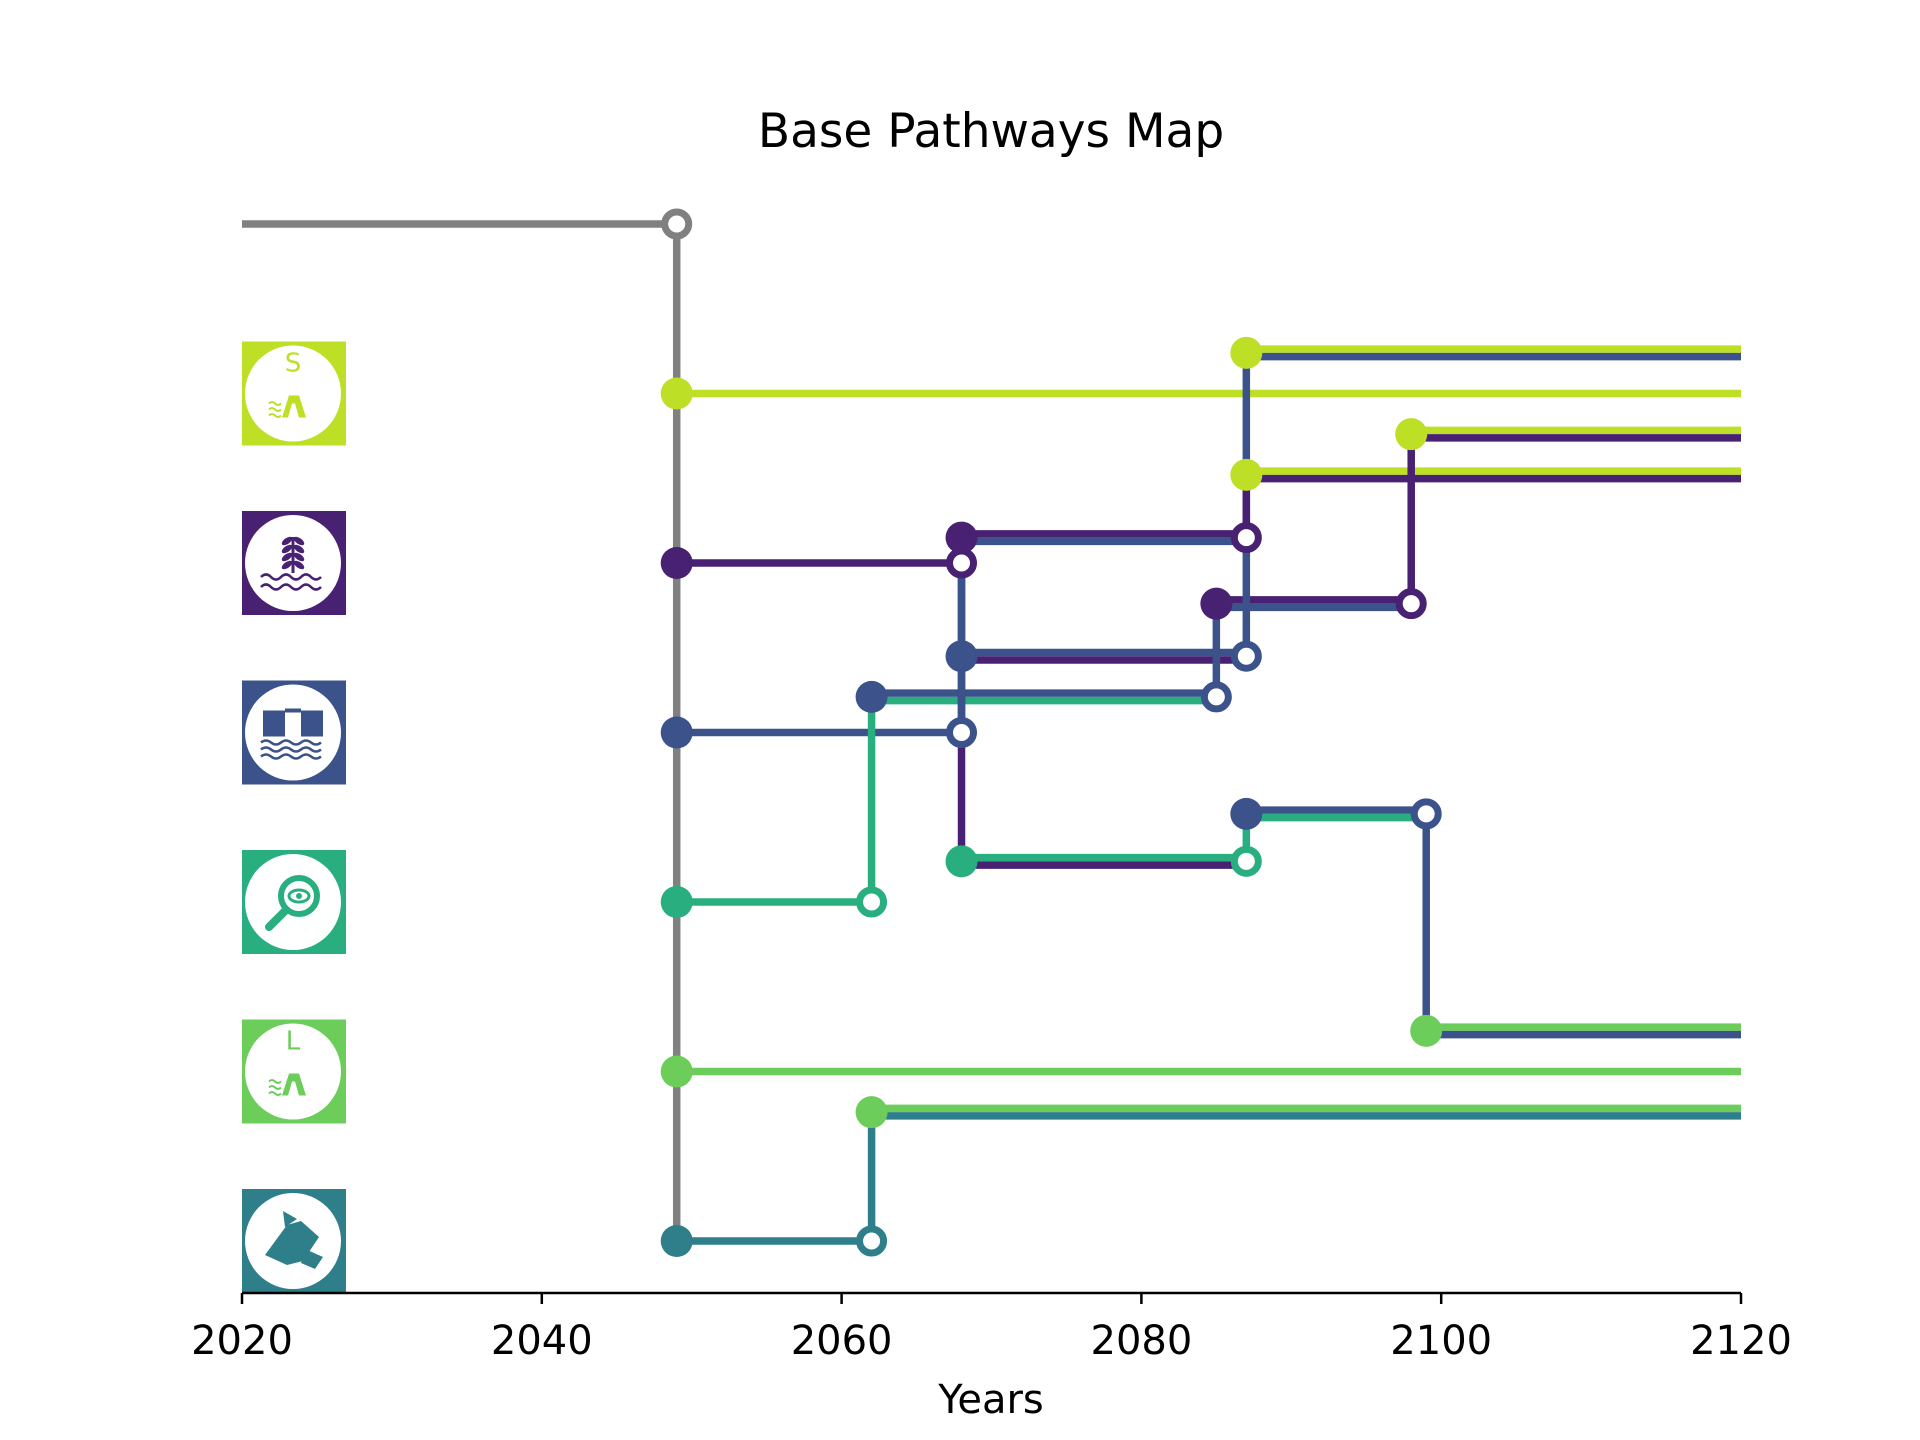 The width and height of the screenshot is (1920, 1440). Describe the element at coordinates (277, 918) in the screenshot. I see `magnifier-handle` at that location.